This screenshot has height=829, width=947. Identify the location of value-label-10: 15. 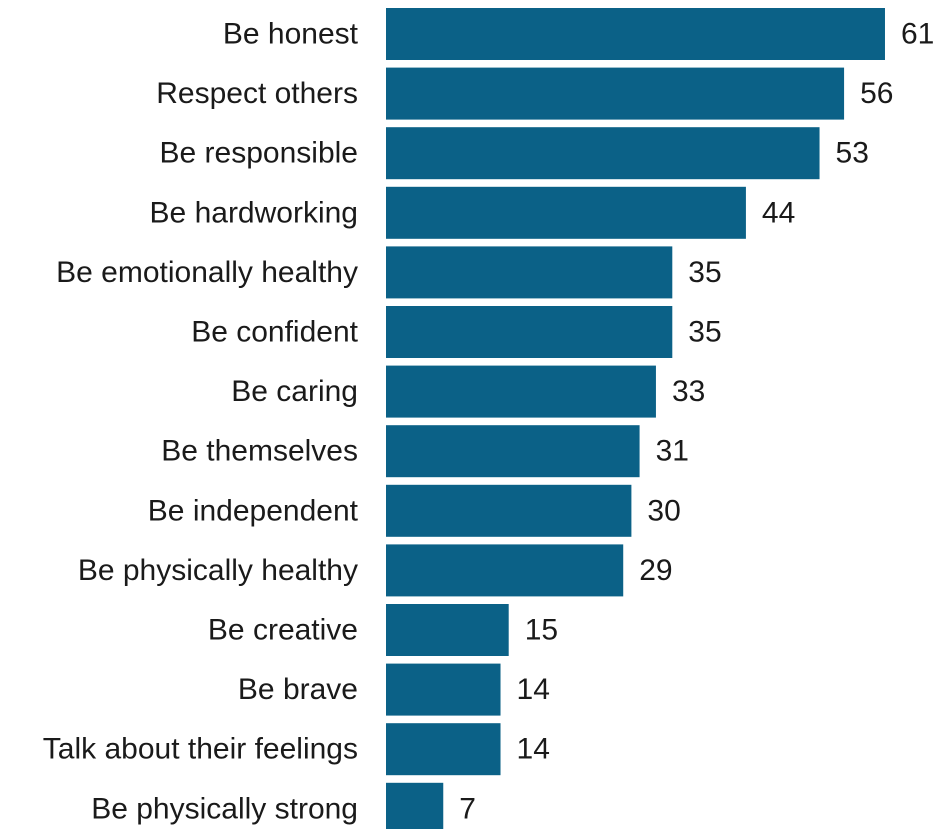
(541, 630).